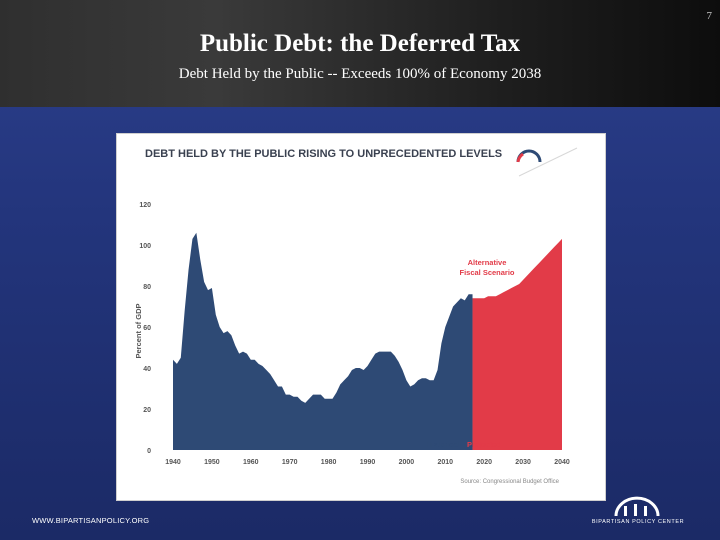  Describe the element at coordinates (484, 444) in the screenshot. I see `annotation-projected: Projected` at that location.